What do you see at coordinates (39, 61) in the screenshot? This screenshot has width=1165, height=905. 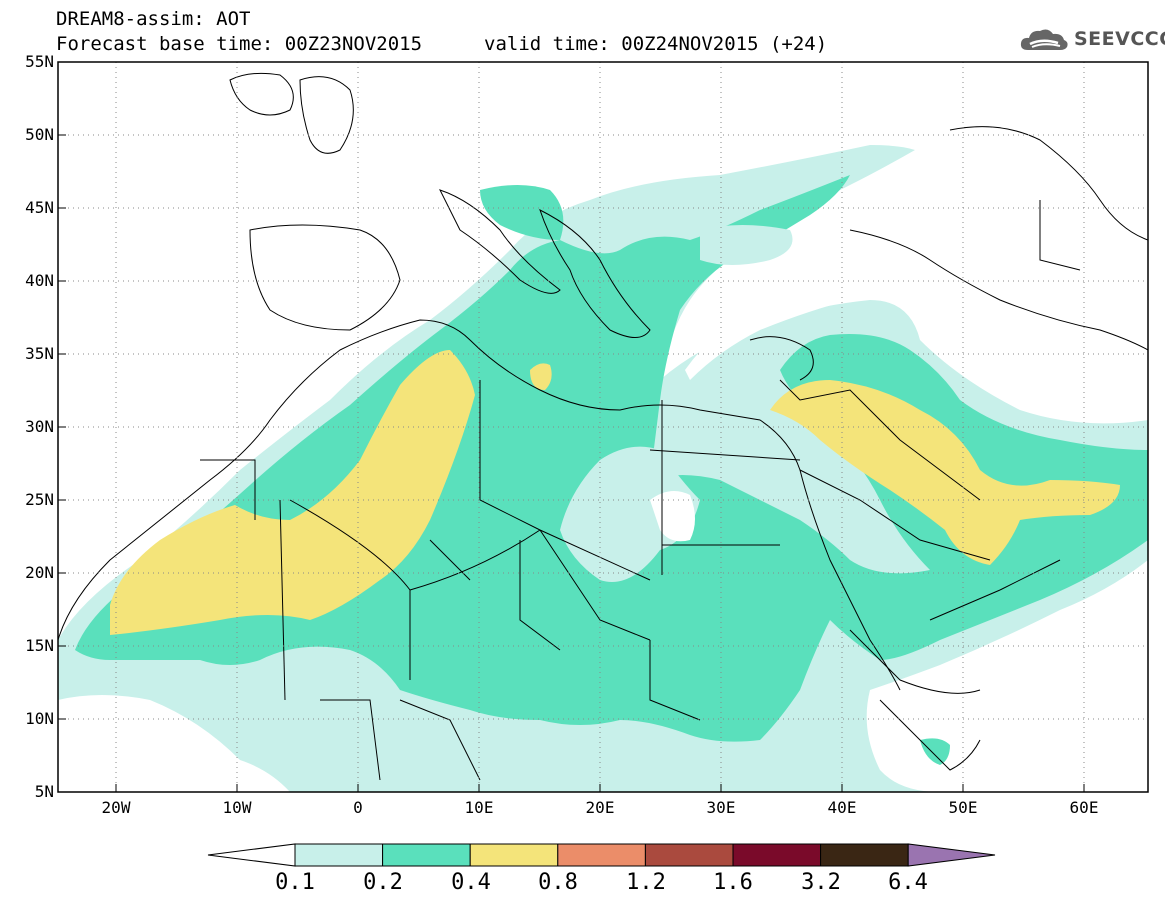 I see `lat-label-55n: 55N` at bounding box center [39, 61].